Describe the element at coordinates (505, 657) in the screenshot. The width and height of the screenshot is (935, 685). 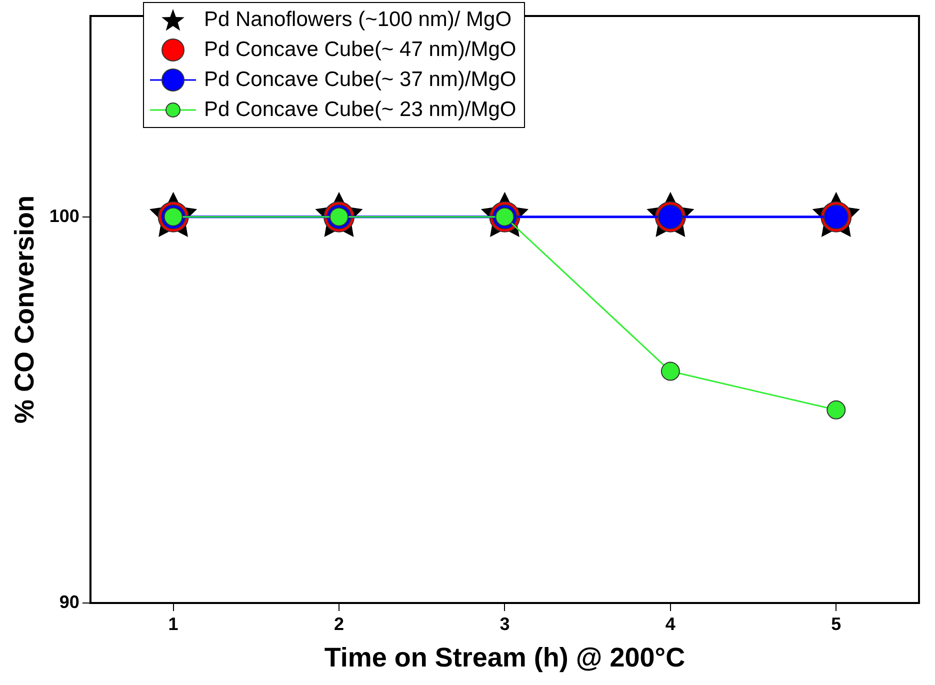
I see `x-axis-title: Time on Stream (h) @ 200°C` at that location.